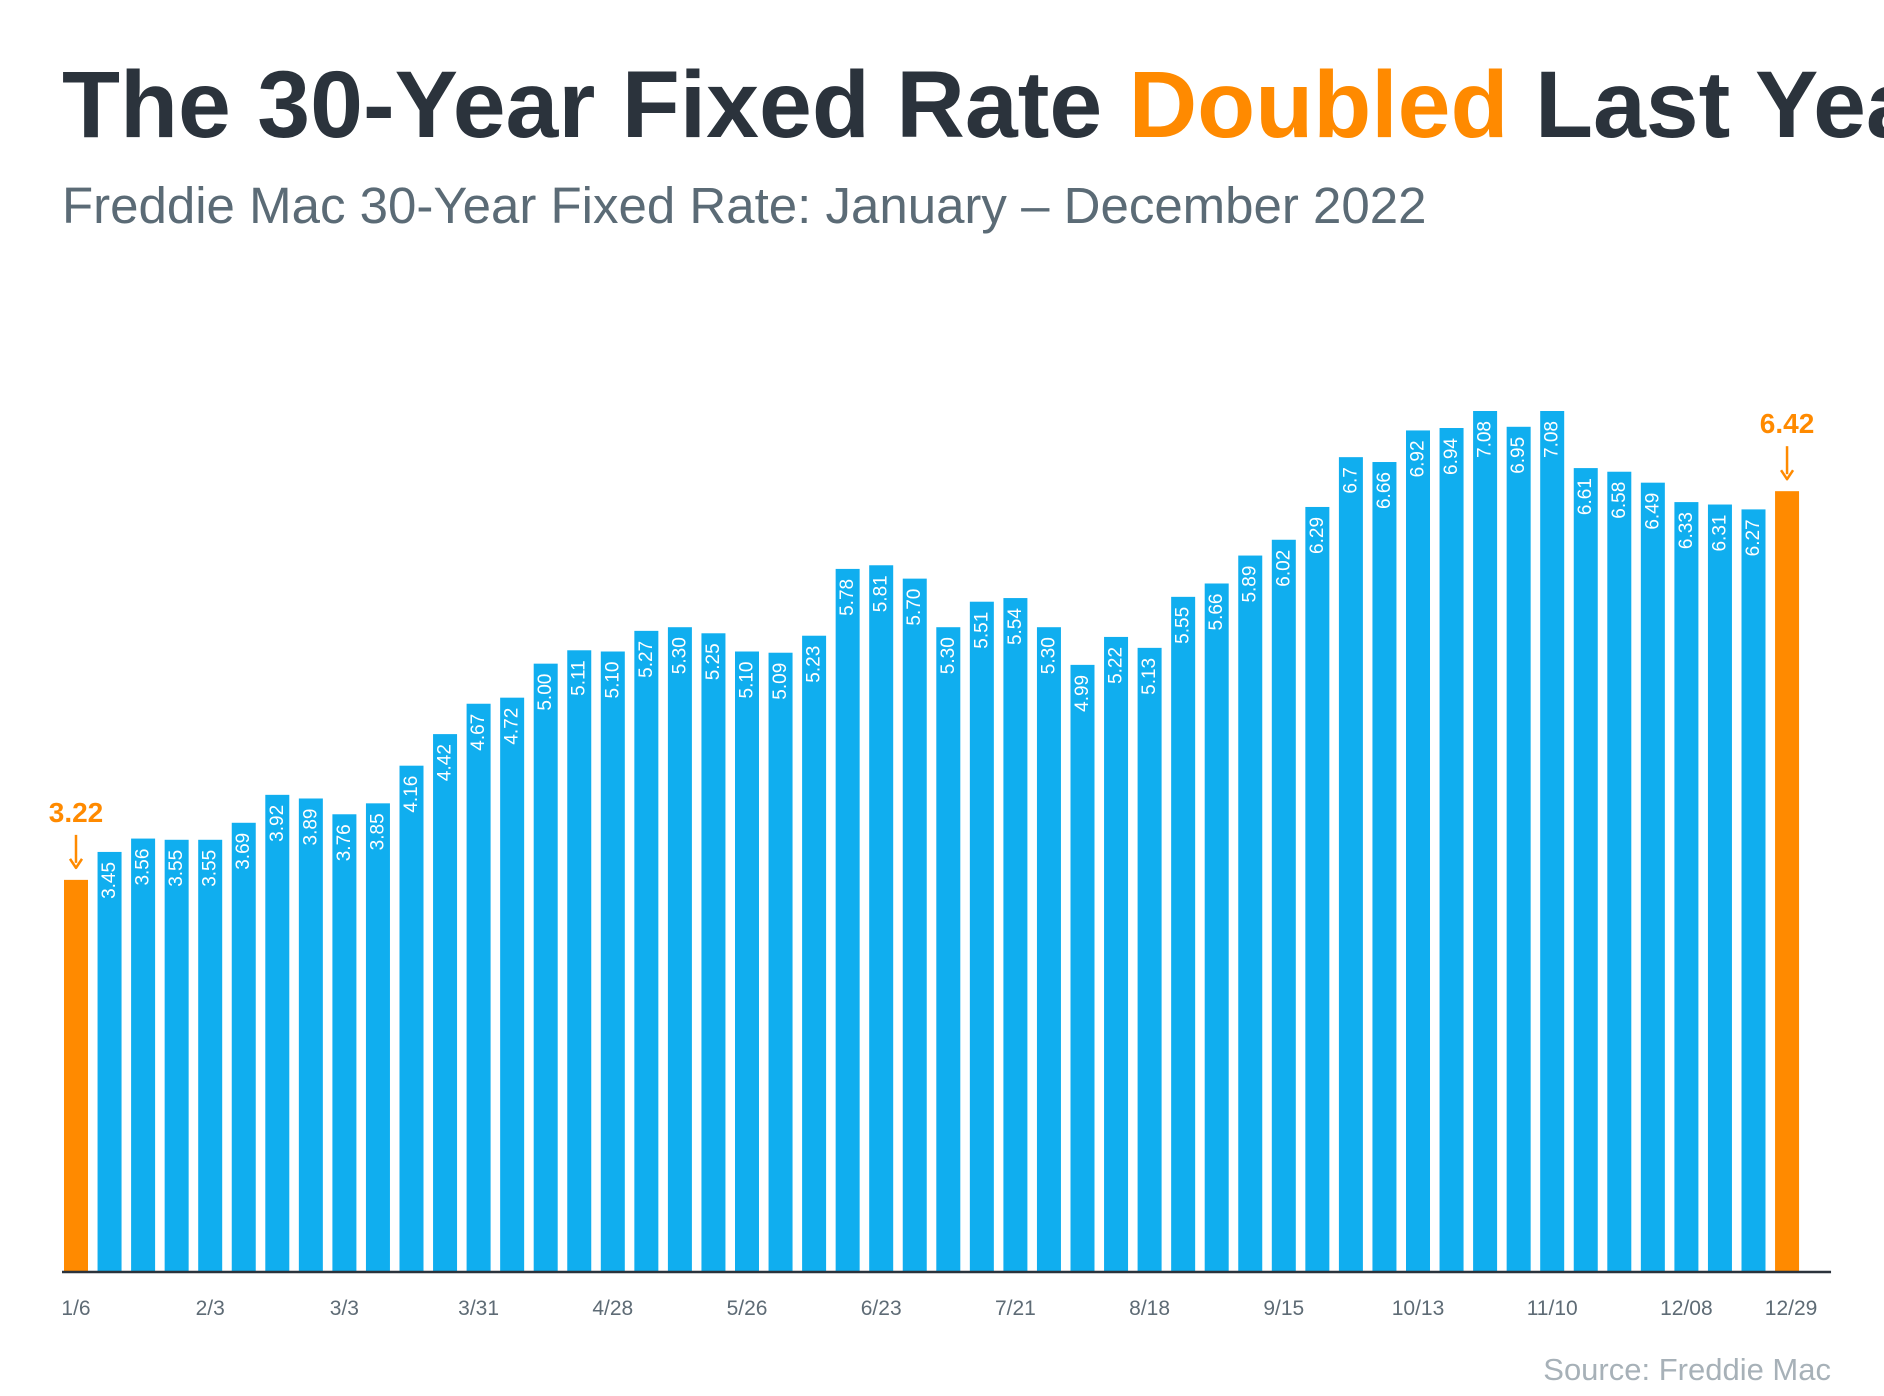  What do you see at coordinates (881, 1308) in the screenshot?
I see `x-tick-label: 6/23` at bounding box center [881, 1308].